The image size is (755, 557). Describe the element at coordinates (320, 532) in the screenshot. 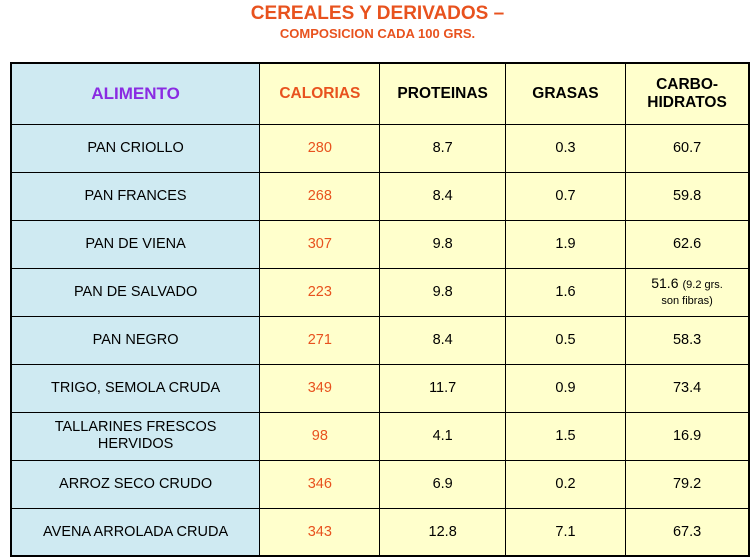

I see `cell-calorias: 343` at that location.